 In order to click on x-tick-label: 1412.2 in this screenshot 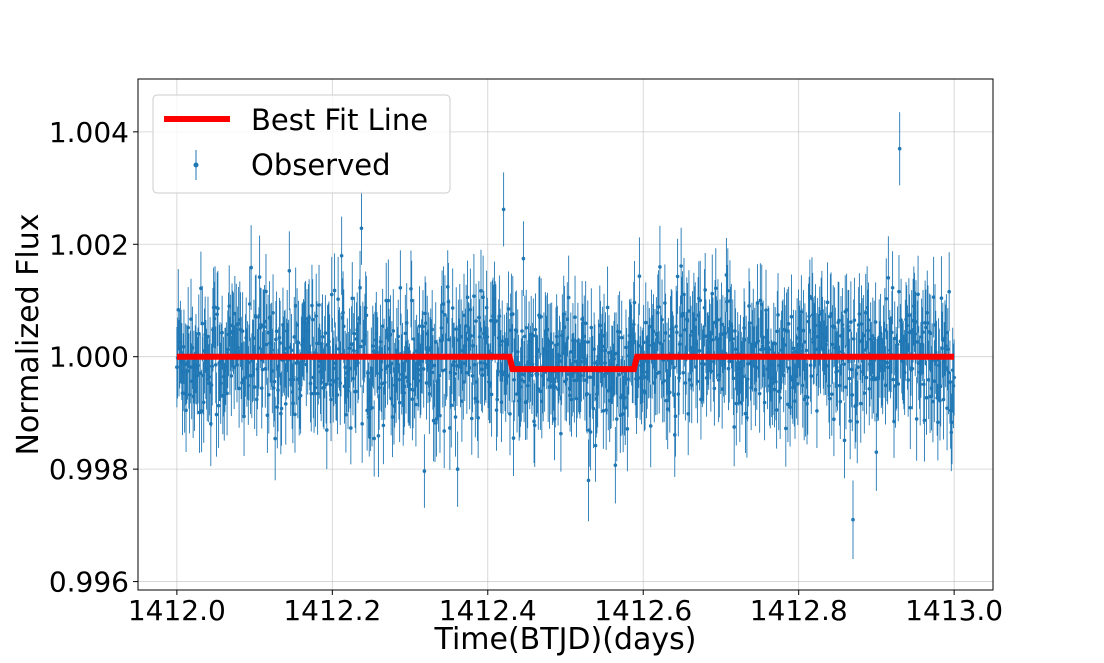, I will do `click(332, 610)`.